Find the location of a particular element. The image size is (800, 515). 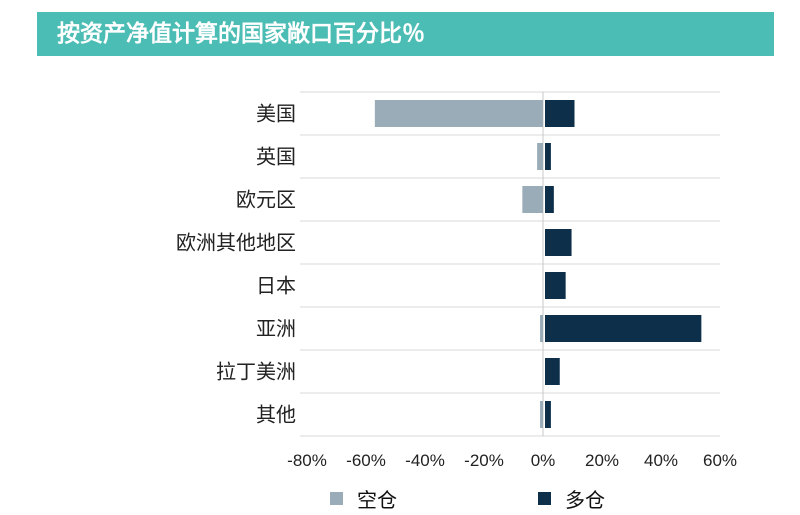

legend-short-swatch is located at coordinates (336, 498).